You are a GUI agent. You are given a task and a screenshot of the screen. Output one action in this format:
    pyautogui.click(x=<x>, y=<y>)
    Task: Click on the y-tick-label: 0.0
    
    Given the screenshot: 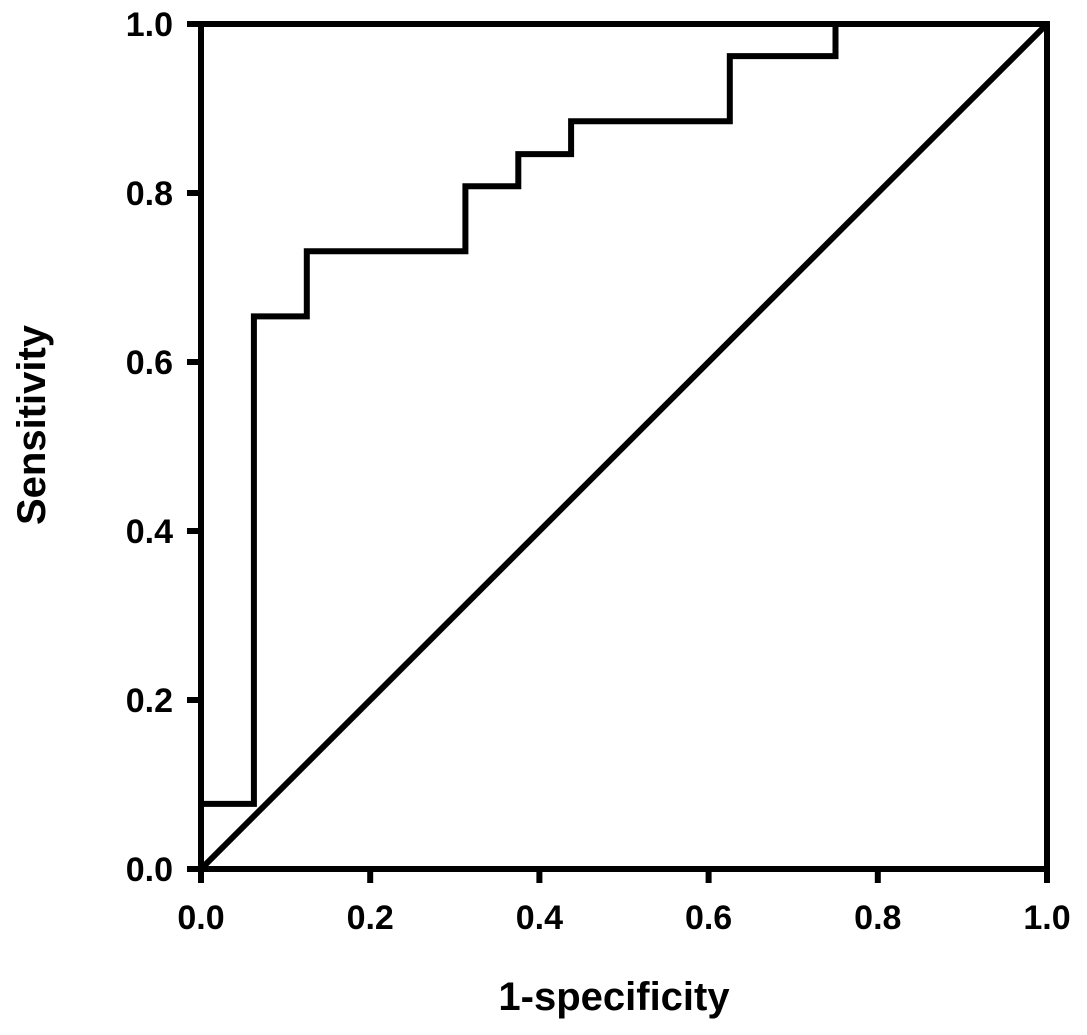 What is the action you would take?
    pyautogui.click(x=149, y=870)
    